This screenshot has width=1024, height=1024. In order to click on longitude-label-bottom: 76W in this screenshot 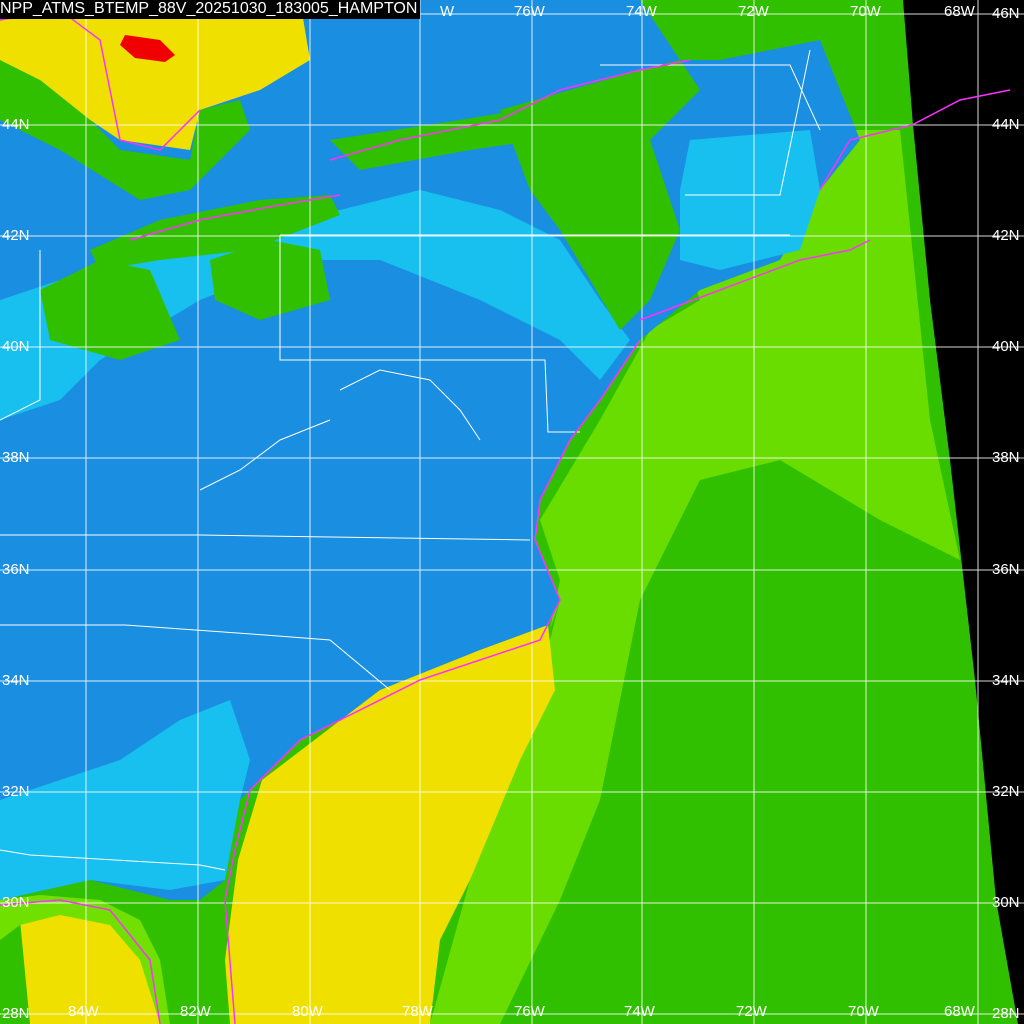, I will do `click(529, 1011)`.